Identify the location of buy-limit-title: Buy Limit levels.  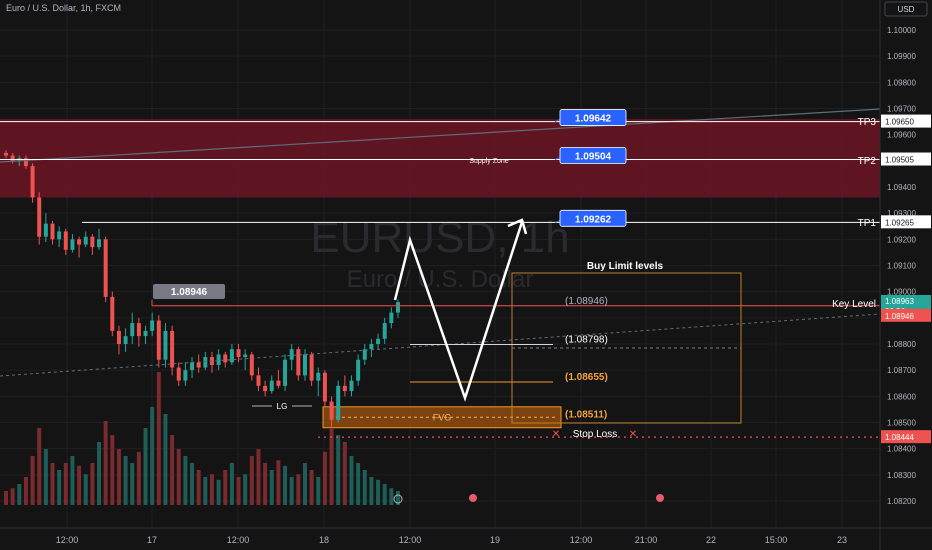
(625, 266).